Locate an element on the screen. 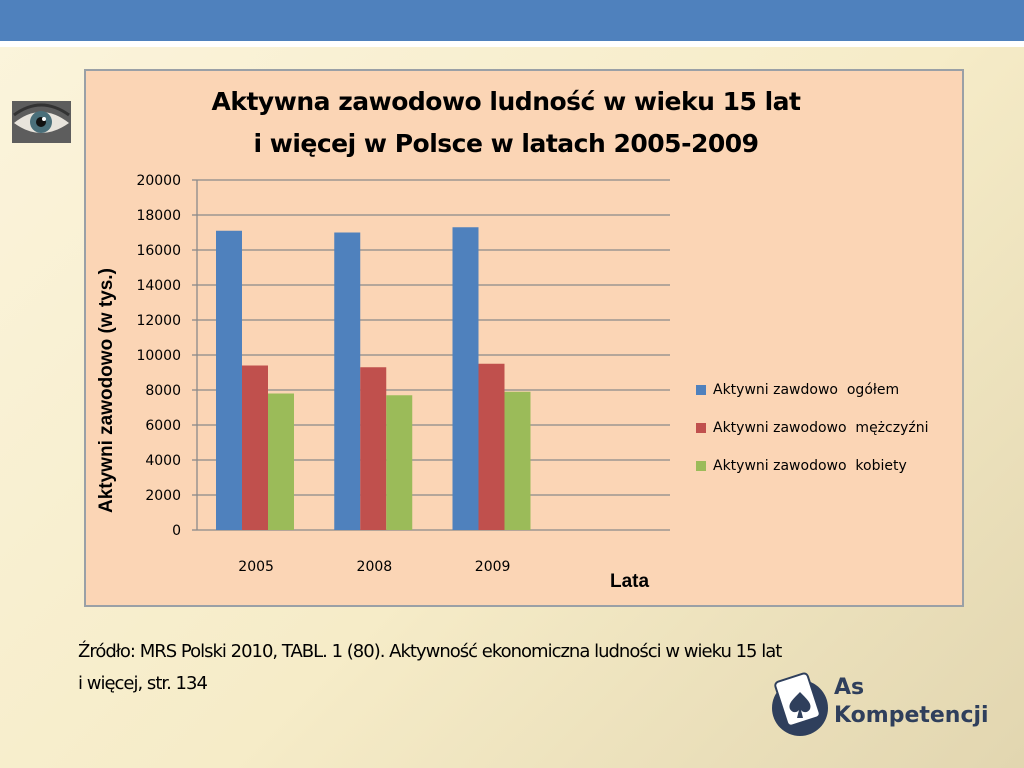 This screenshot has width=1024, height=768. y-tick-label: 12000 is located at coordinates (158, 321).